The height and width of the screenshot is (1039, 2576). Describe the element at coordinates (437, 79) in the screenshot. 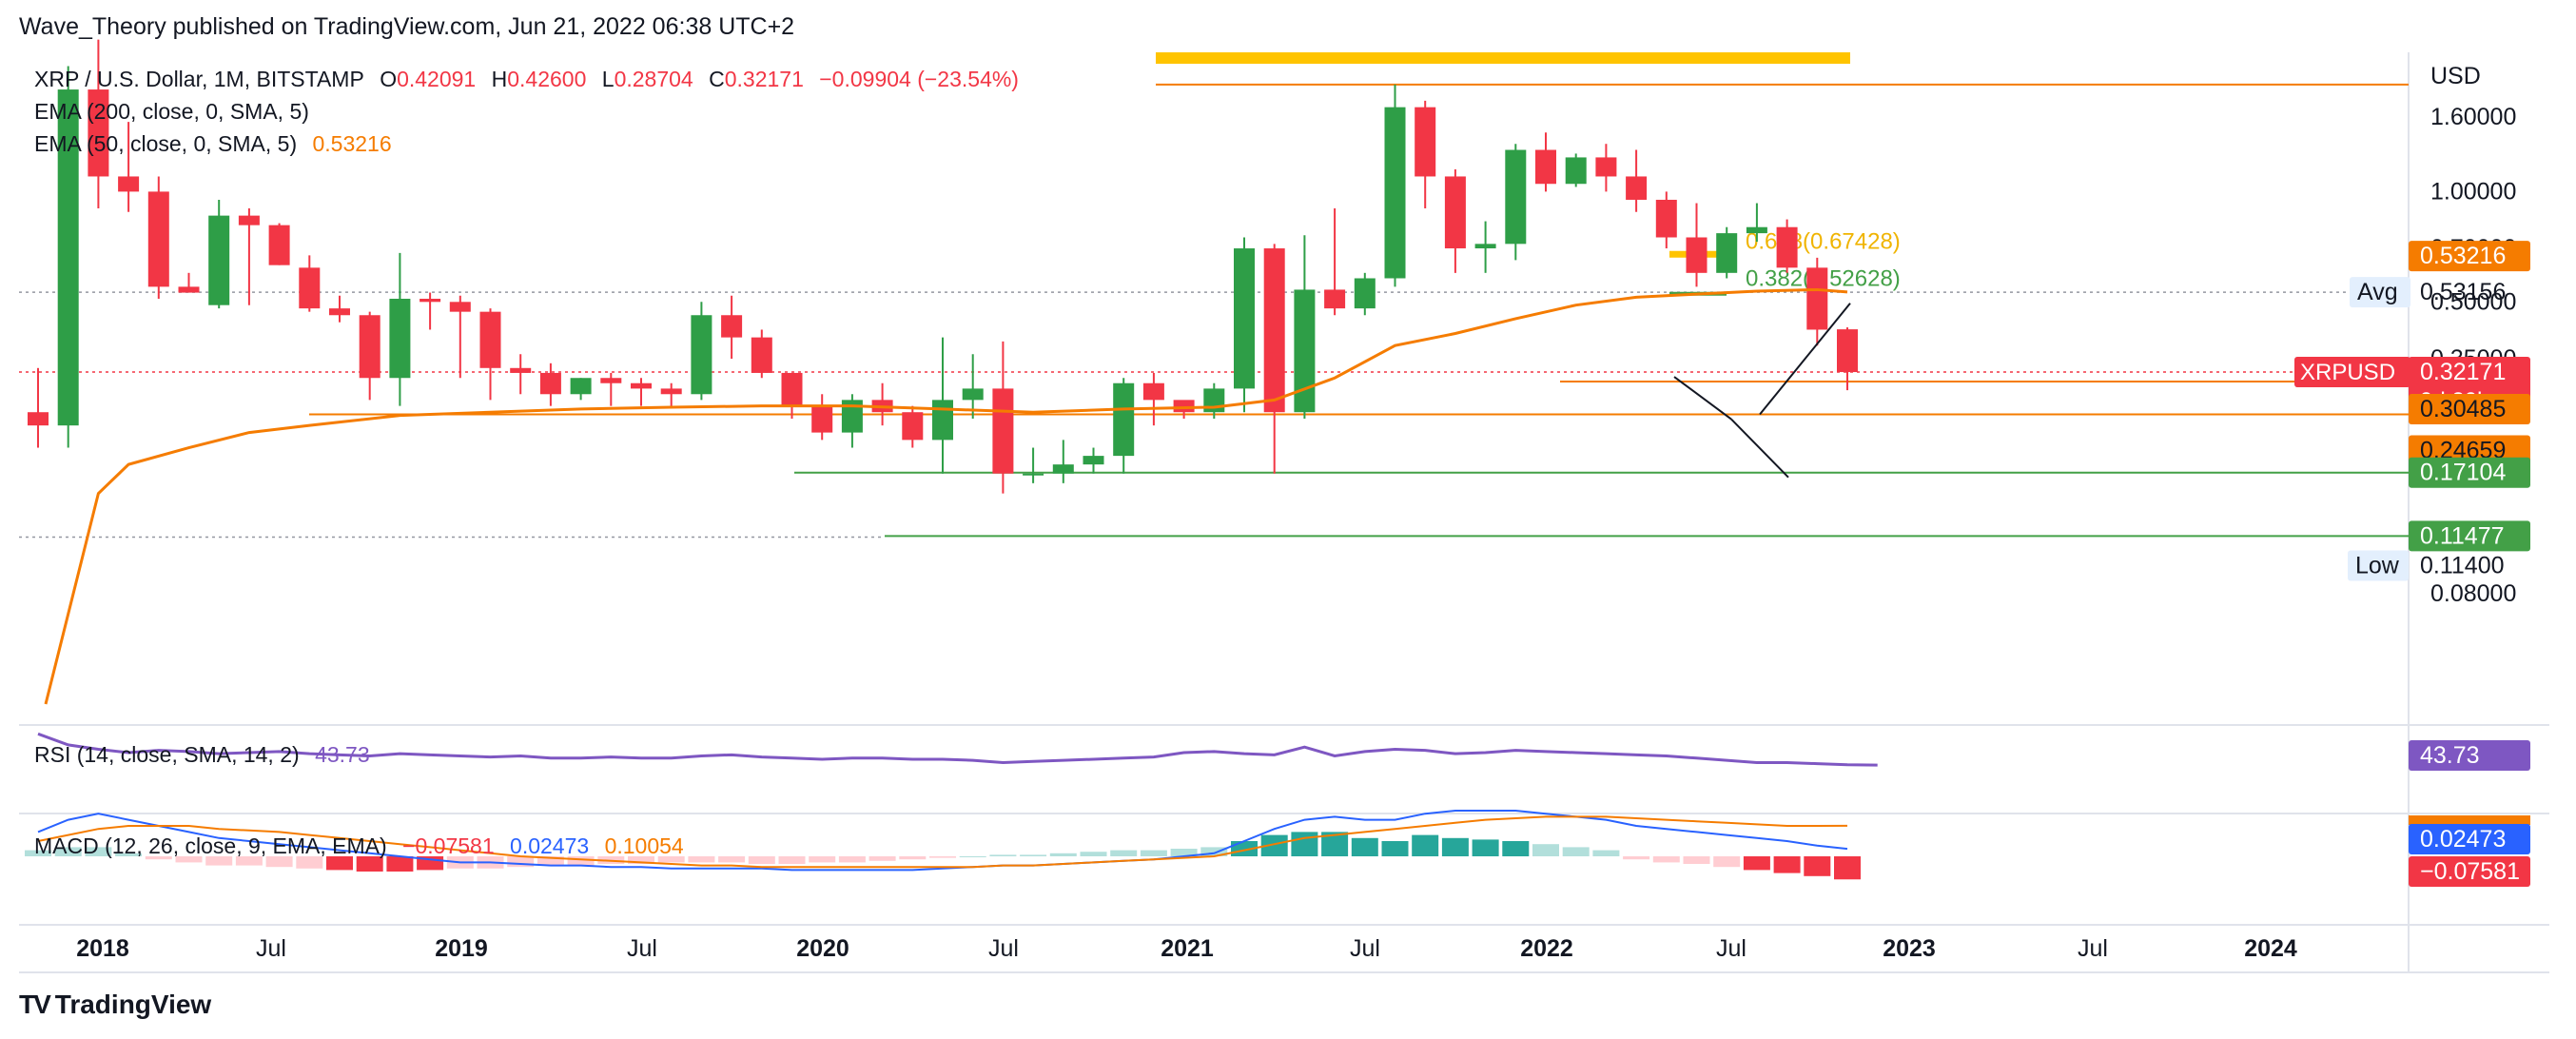

I see `open-value: 0.42091` at that location.